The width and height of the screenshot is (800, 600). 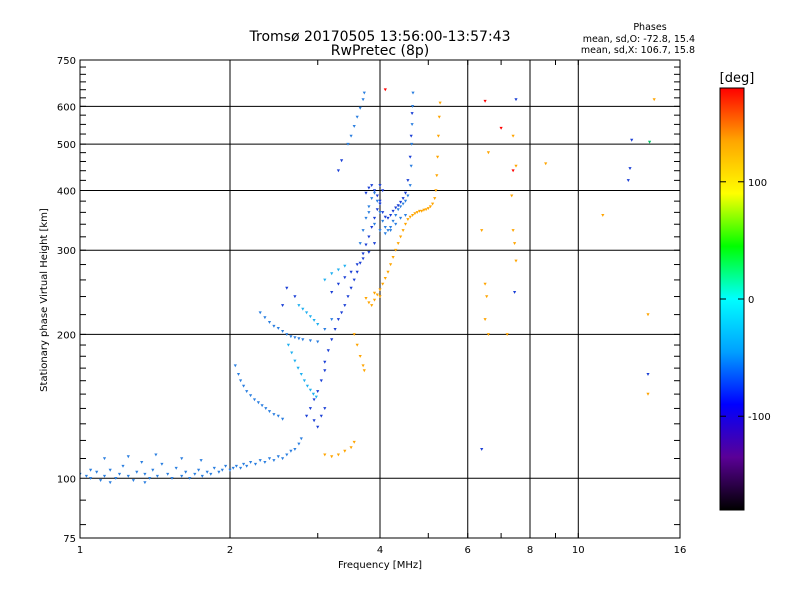 What do you see at coordinates (468, 550) in the screenshot?
I see `x-tick-label: 6` at bounding box center [468, 550].